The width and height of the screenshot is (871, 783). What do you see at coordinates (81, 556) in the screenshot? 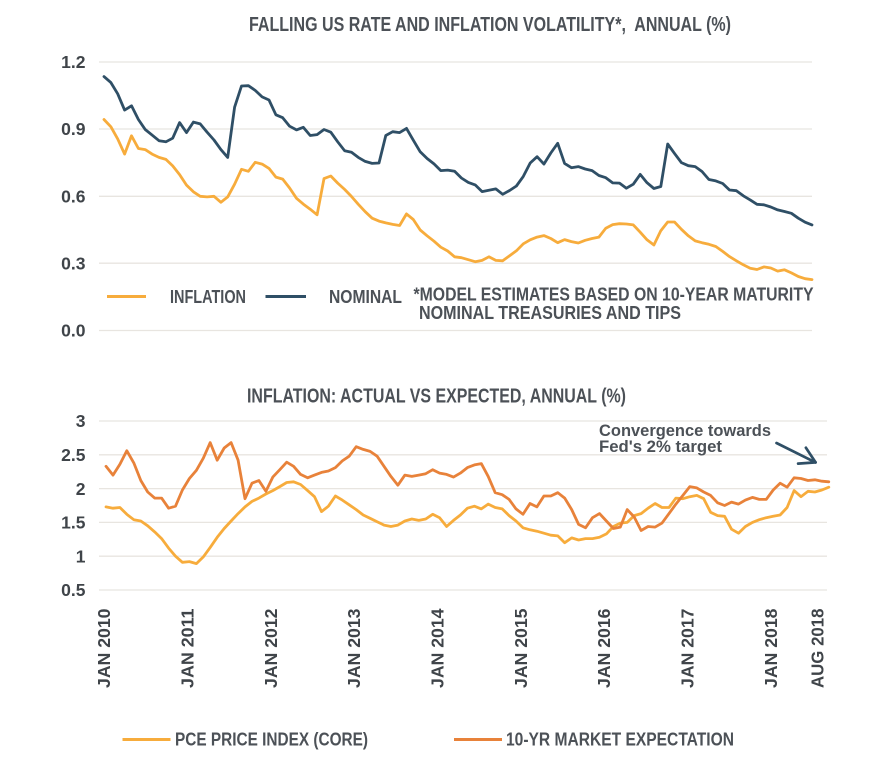
I see `svg-text: 1` at bounding box center [81, 556].